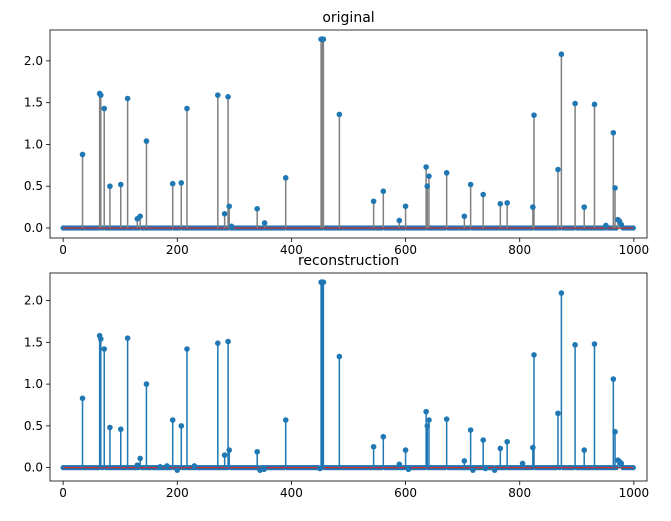 The image size is (671, 521). What do you see at coordinates (348, 261) in the screenshot?
I see `chart-title: reconstruction` at bounding box center [348, 261].